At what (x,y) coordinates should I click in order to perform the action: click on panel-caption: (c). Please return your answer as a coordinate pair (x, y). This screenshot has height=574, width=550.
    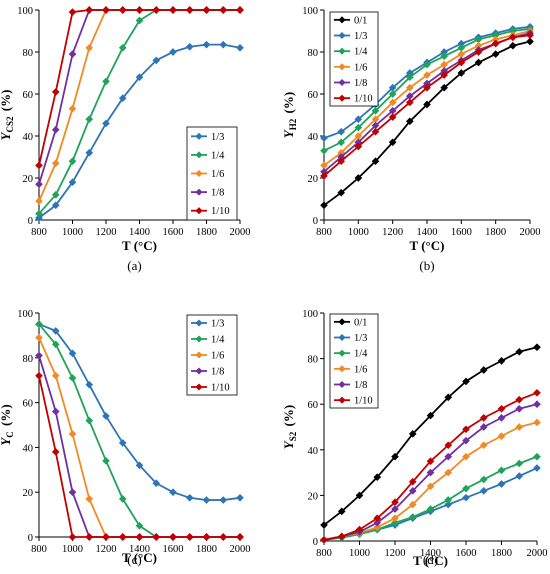
    Looking at the image, I should click on (134, 559).